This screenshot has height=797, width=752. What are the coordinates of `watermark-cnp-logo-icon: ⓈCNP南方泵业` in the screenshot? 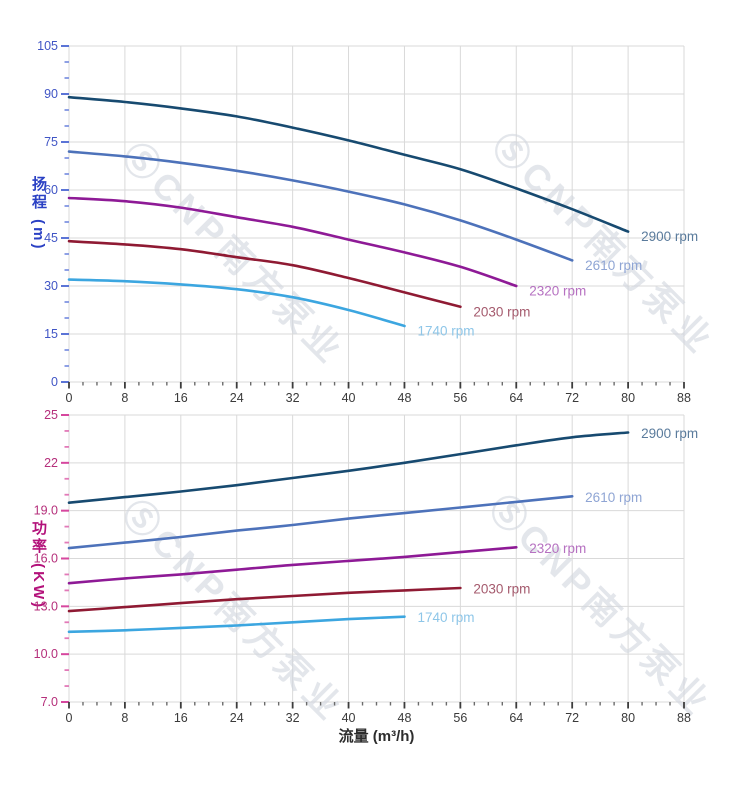 It's located at (233, 611).